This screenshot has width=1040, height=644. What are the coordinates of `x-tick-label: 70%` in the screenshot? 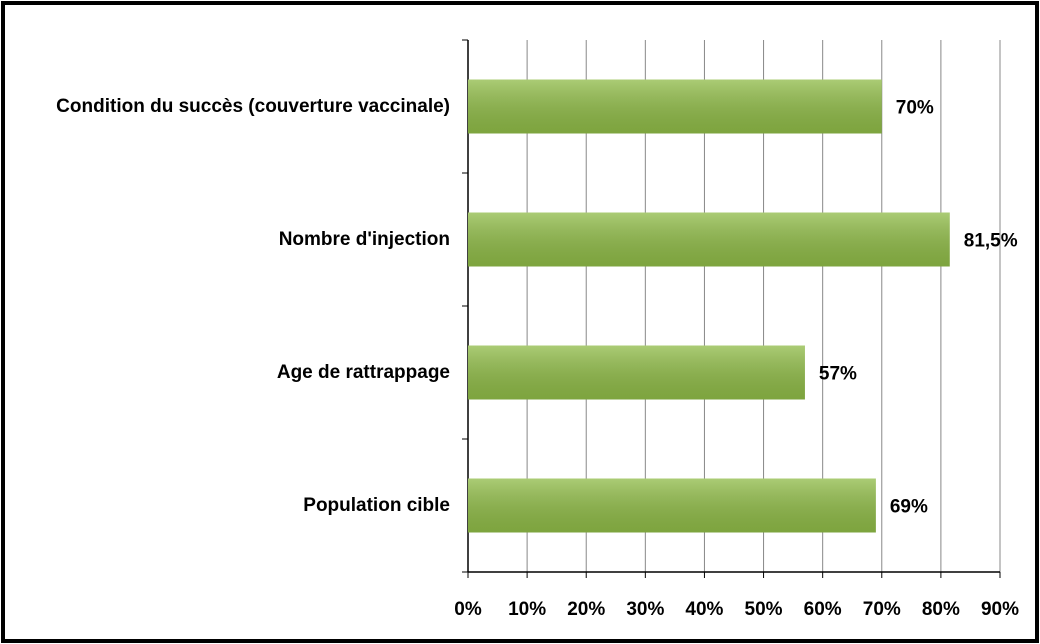 It's located at (882, 609).